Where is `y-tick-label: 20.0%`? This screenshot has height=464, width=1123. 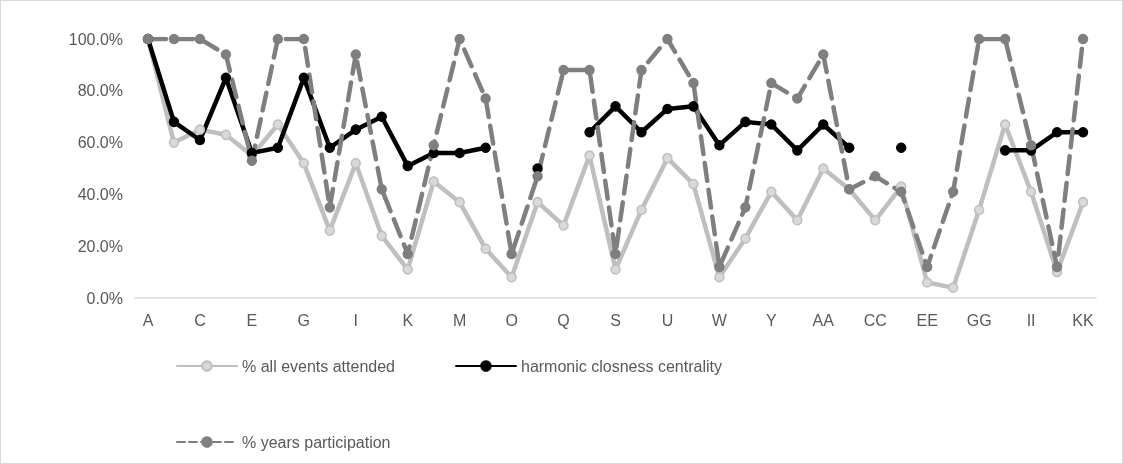 y-tick-label: 20.0% is located at coordinates (100, 246).